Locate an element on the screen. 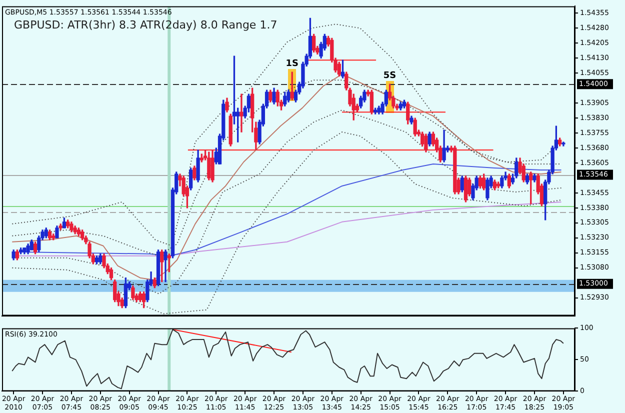 This screenshot has height=413, width=625. annotation: 5S is located at coordinates (389, 75).